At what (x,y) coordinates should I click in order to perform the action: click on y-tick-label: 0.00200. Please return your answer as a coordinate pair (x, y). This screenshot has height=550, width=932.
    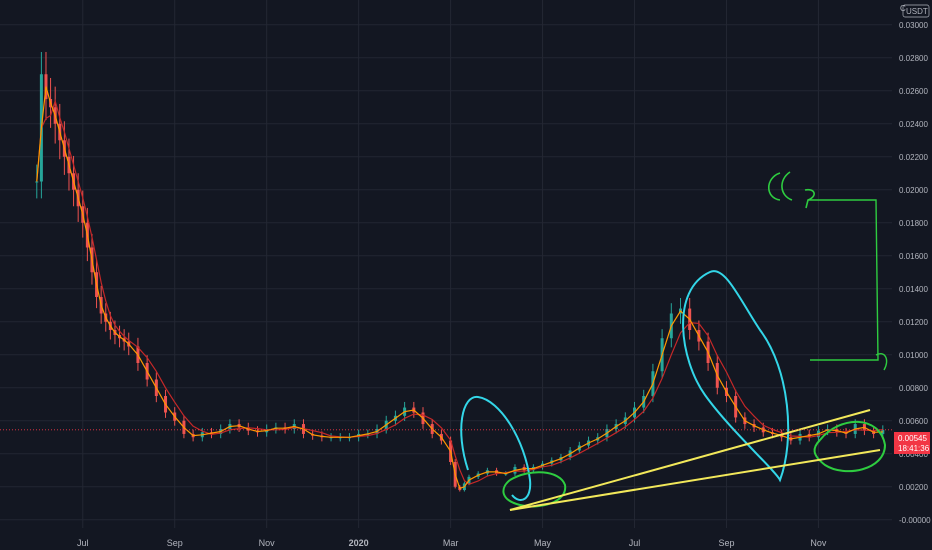
    Looking at the image, I should click on (913, 487).